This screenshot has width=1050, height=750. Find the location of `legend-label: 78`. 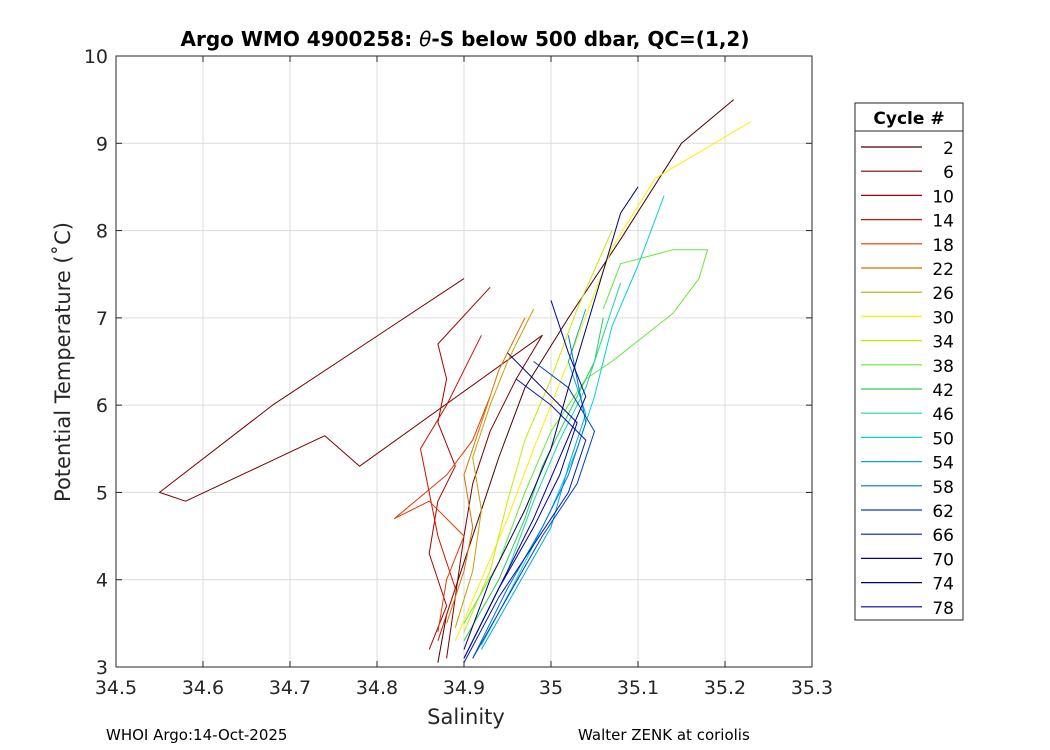

legend-label: 78 is located at coordinates (943, 609).